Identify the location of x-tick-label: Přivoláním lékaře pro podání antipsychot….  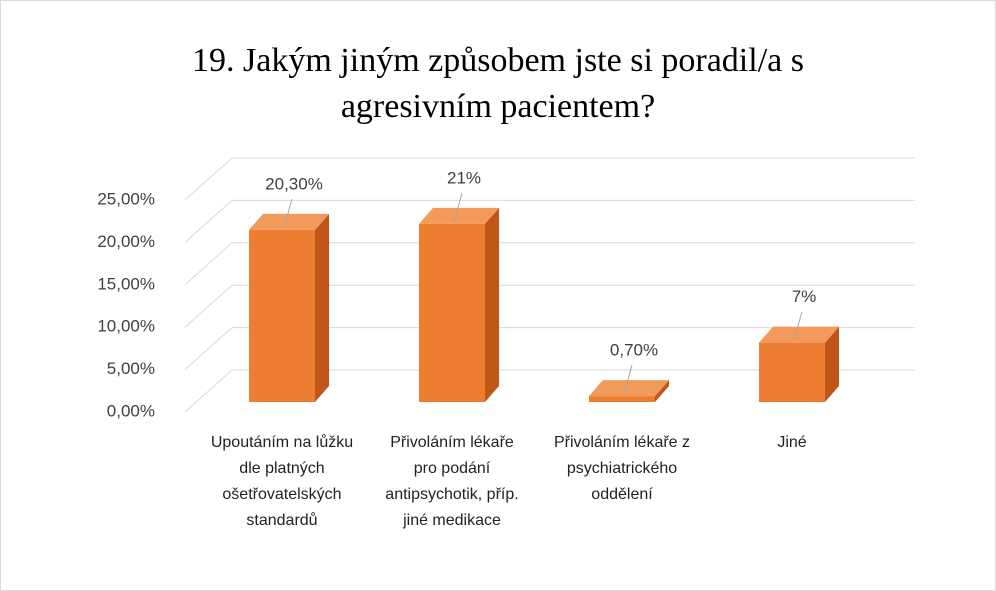
(452, 481).